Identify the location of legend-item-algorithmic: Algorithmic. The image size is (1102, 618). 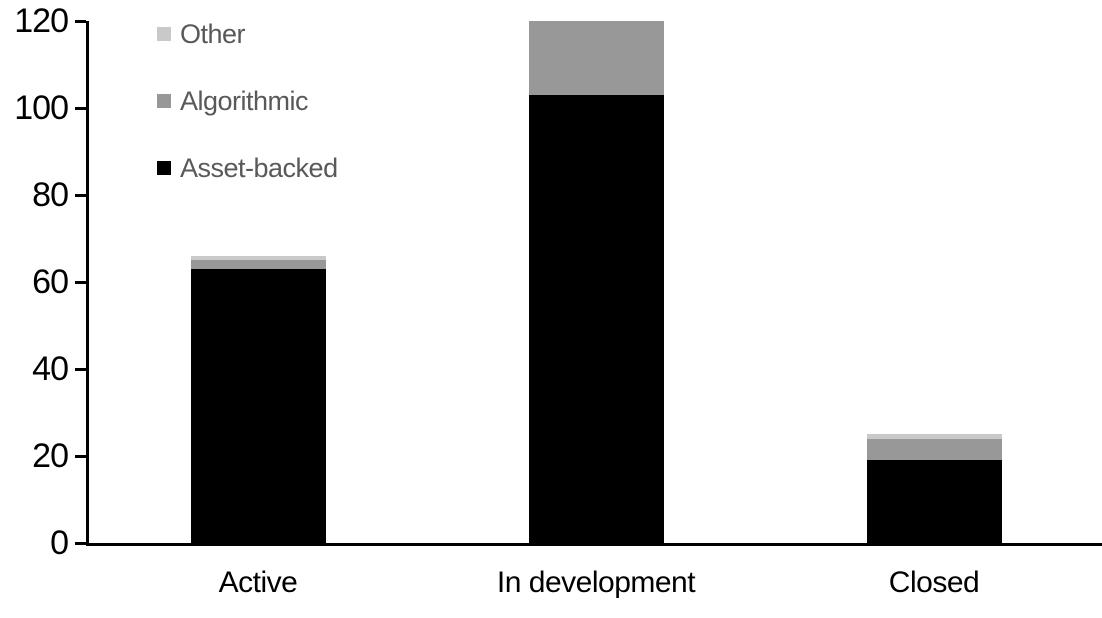
(247, 101).